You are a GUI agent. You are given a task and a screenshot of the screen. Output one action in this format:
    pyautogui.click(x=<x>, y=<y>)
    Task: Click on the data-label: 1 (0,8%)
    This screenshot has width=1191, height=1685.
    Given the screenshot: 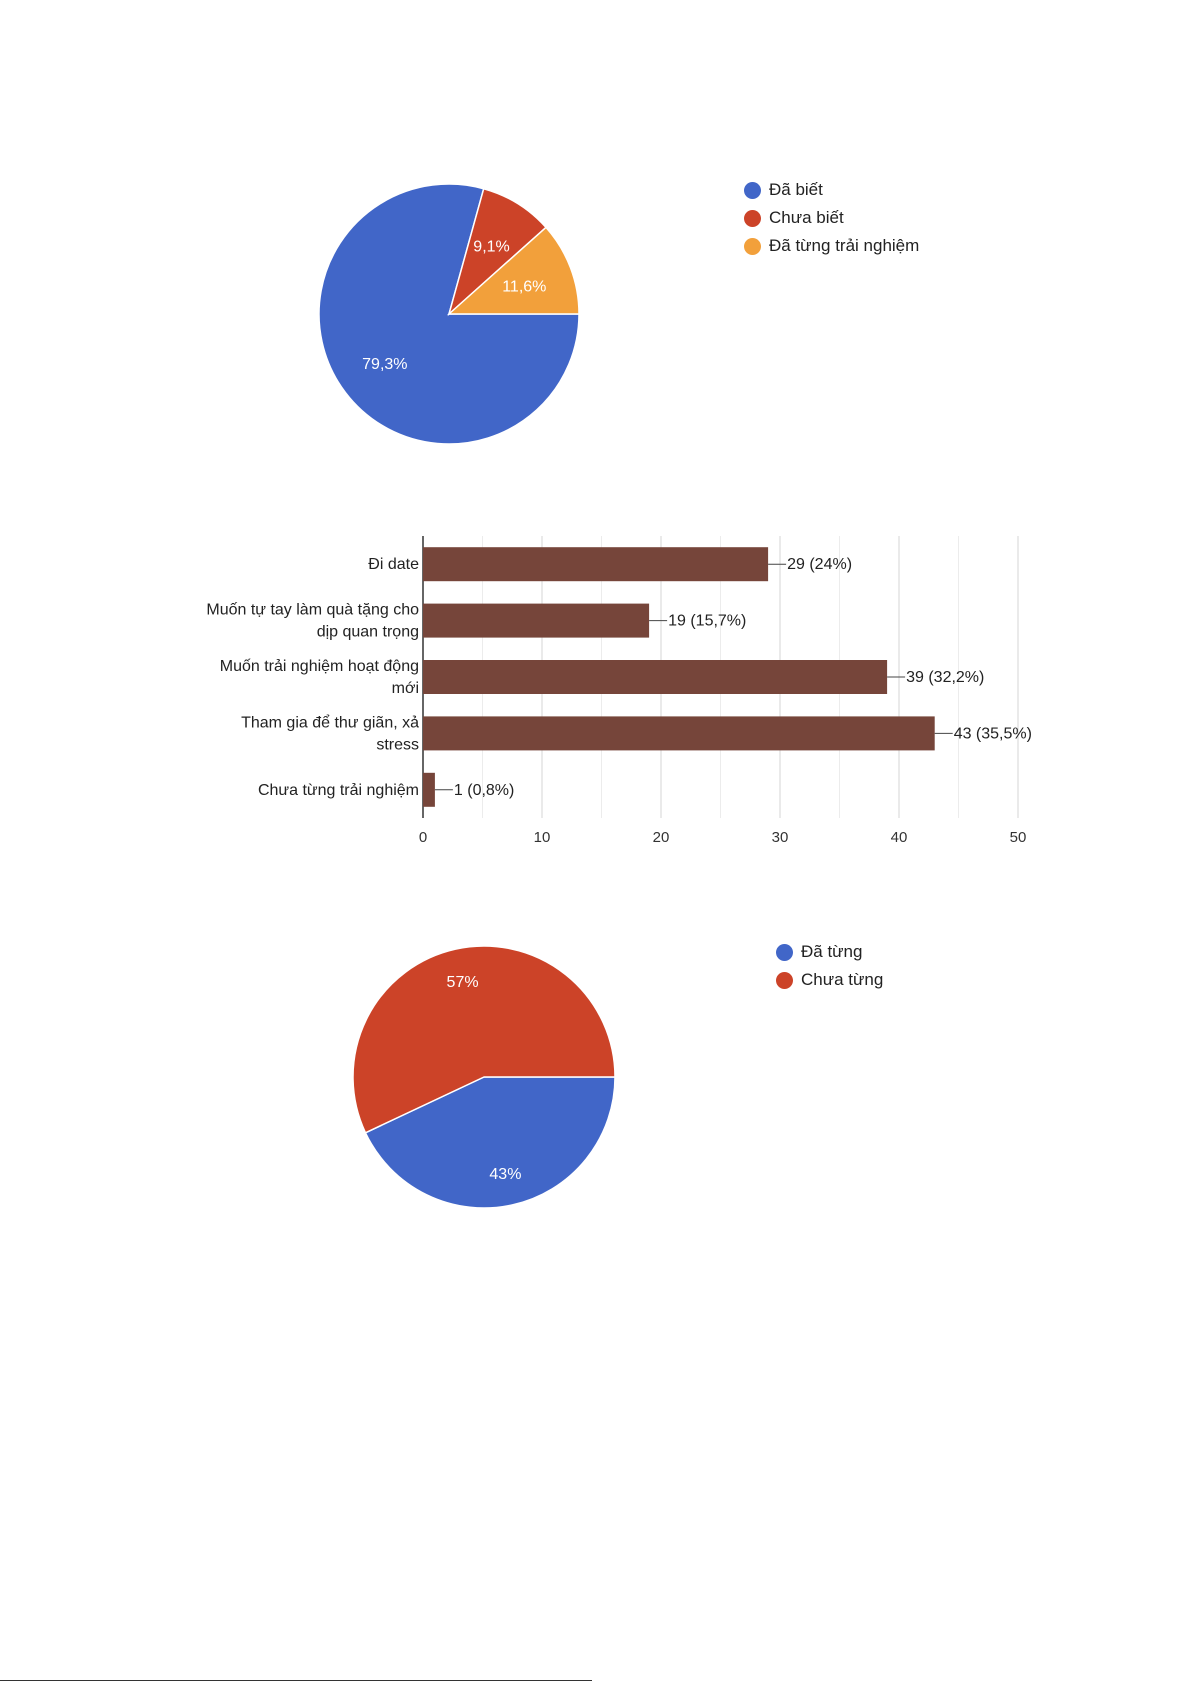 What is the action you would take?
    pyautogui.click(x=484, y=790)
    